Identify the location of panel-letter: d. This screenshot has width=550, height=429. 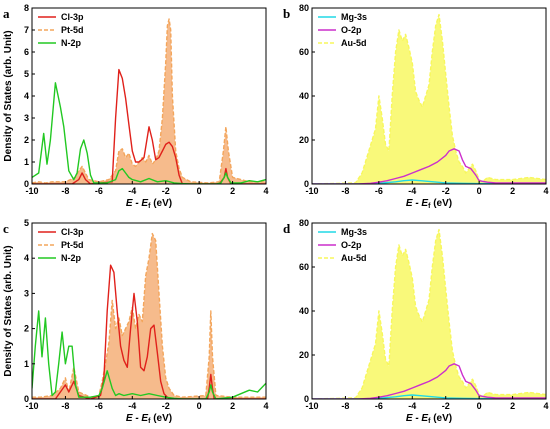
(287, 228).